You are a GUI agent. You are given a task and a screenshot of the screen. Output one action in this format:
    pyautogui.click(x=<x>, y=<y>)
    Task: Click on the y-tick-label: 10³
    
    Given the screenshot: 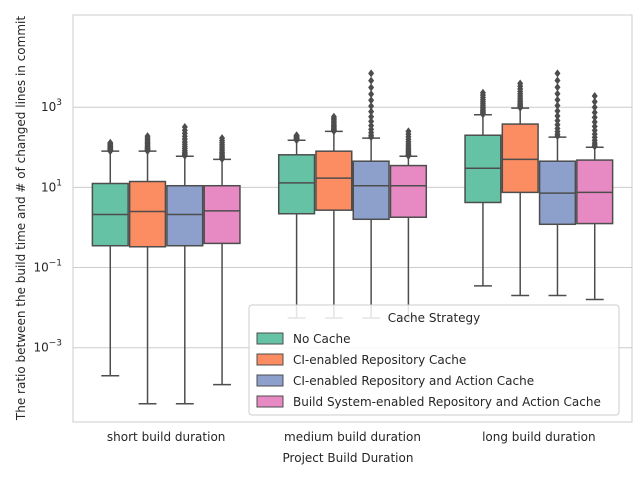 What is the action you would take?
    pyautogui.click(x=51, y=106)
    